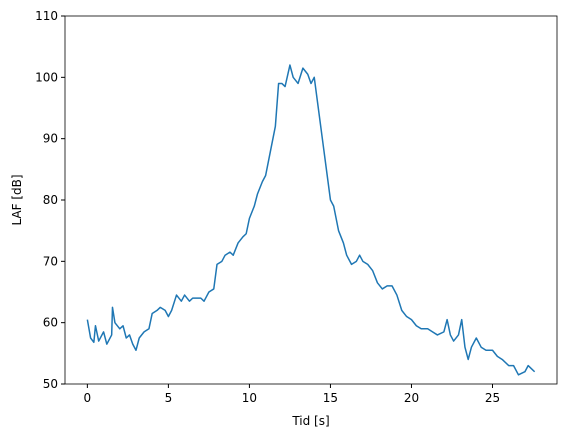  I want to click on y-tick-label: 70, so click(50, 261).